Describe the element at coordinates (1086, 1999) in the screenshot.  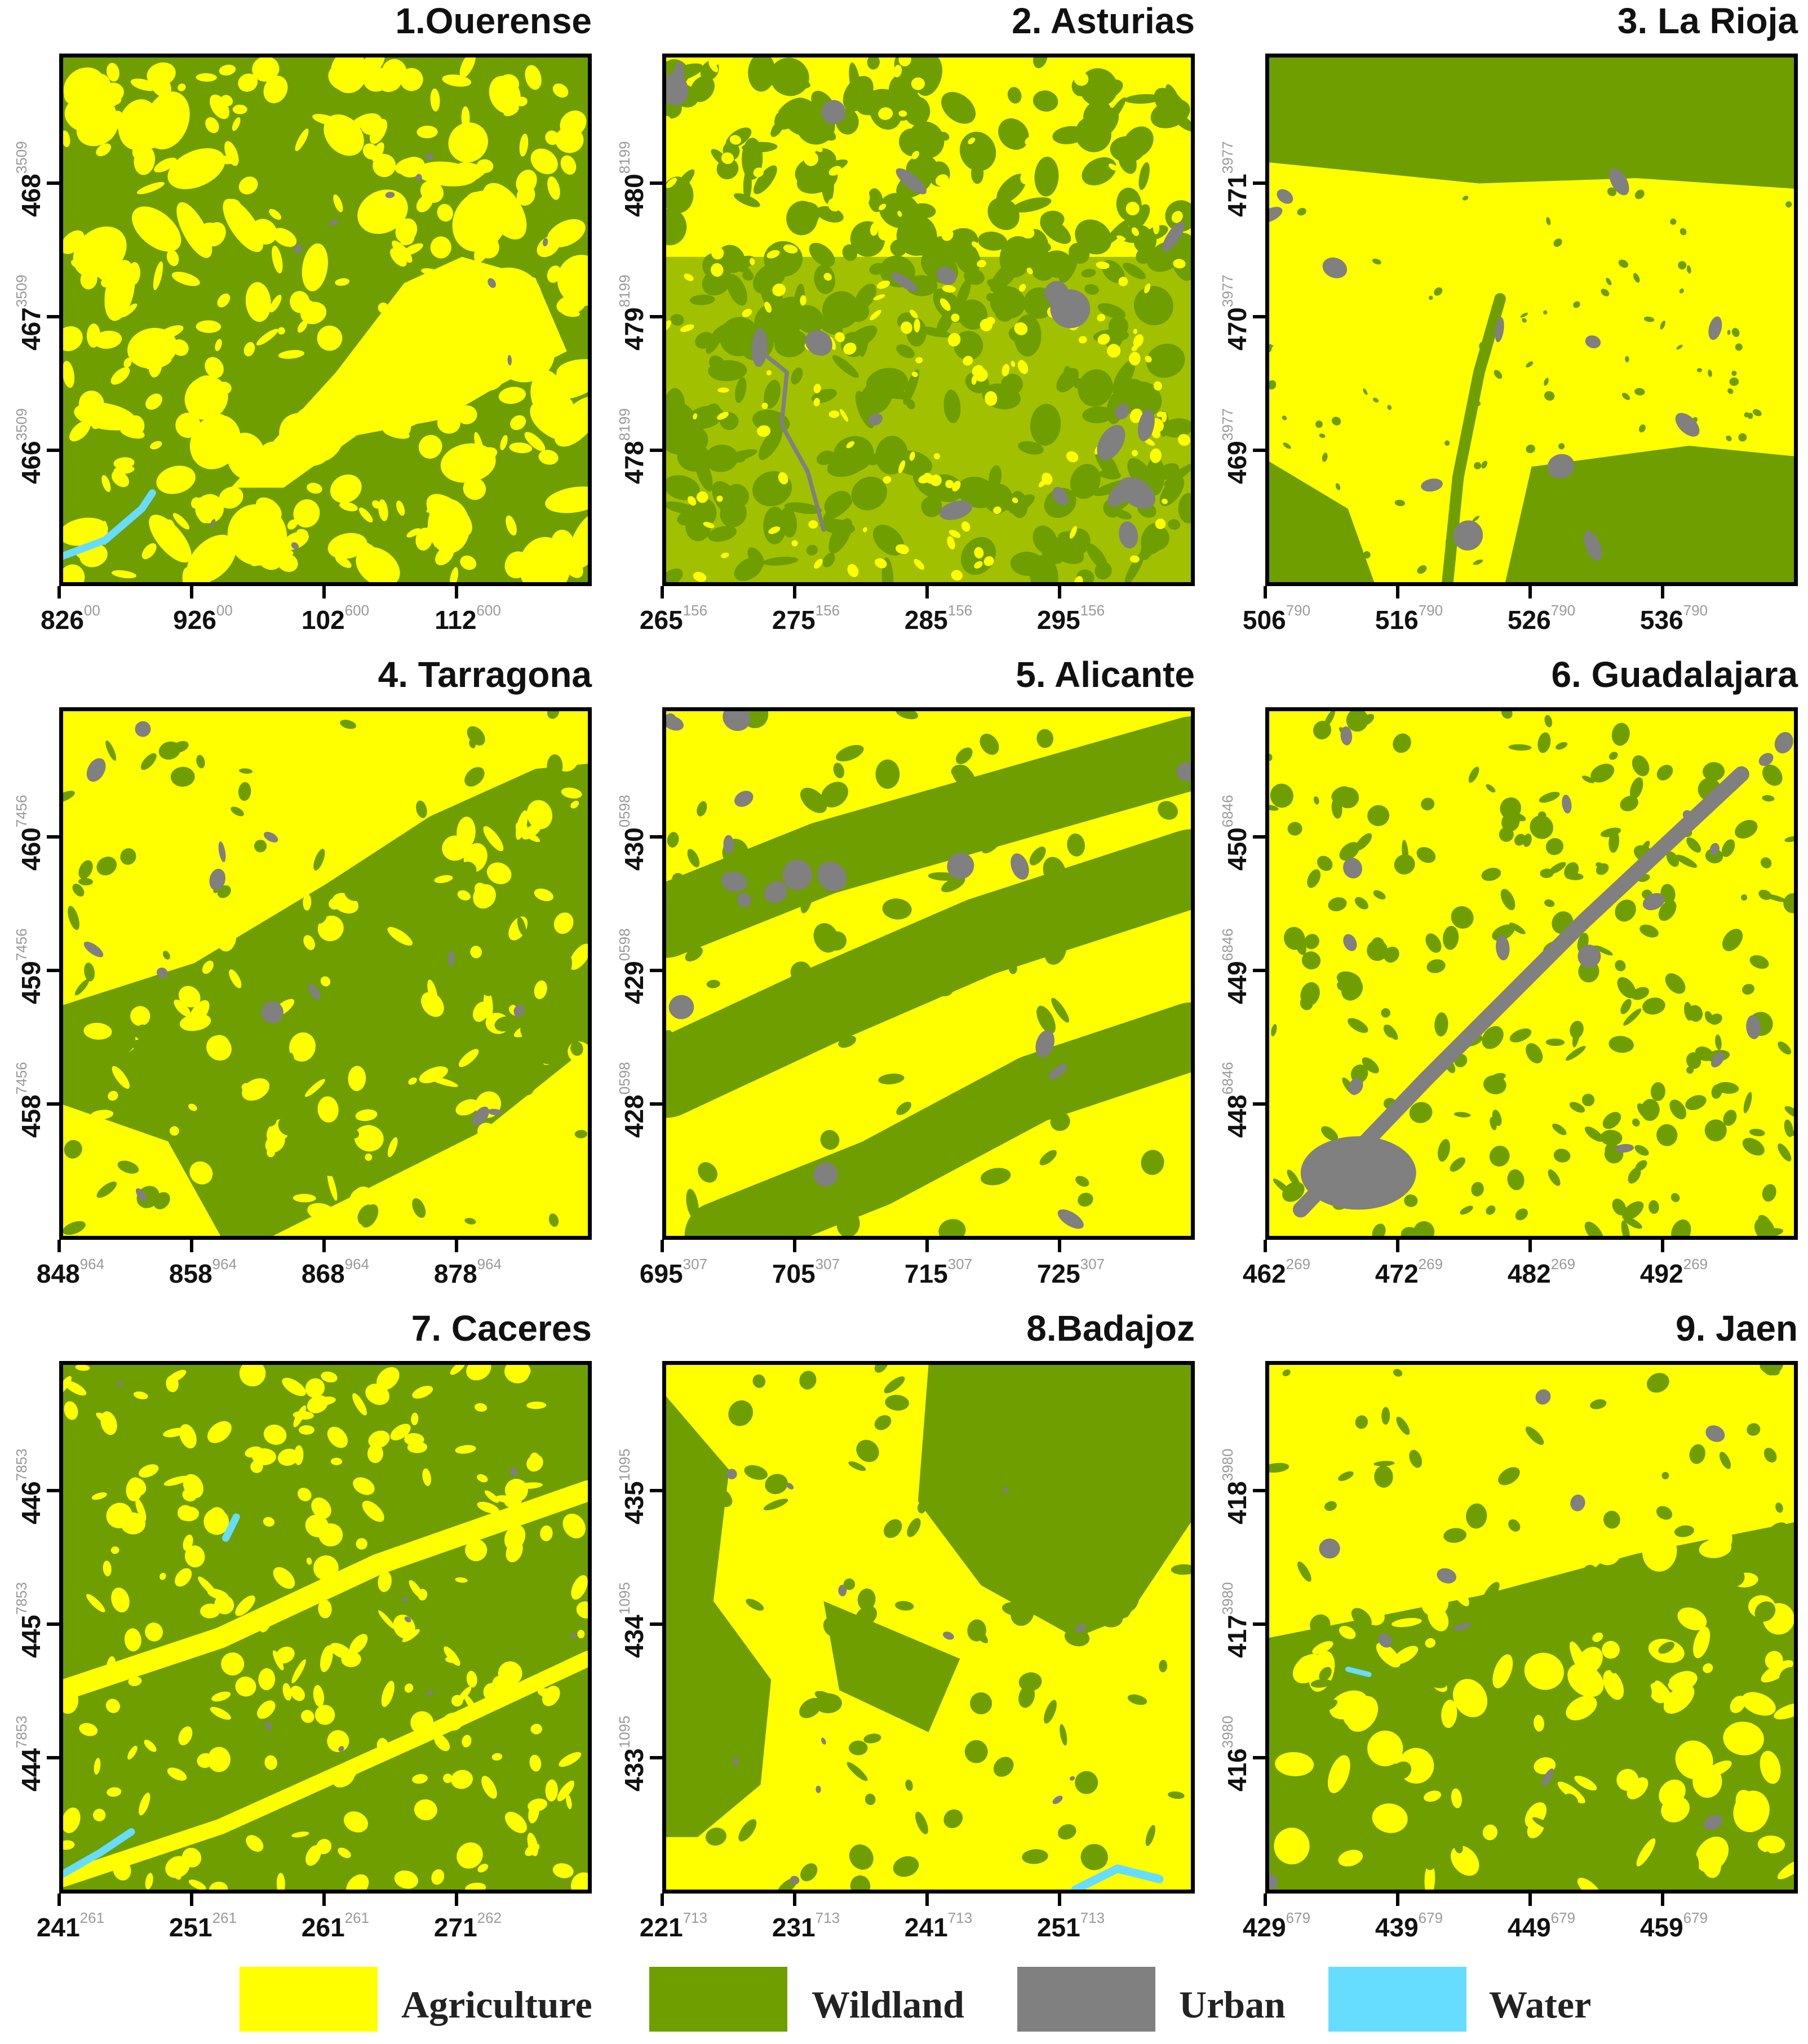
I see `legend-swatch-urban` at that location.